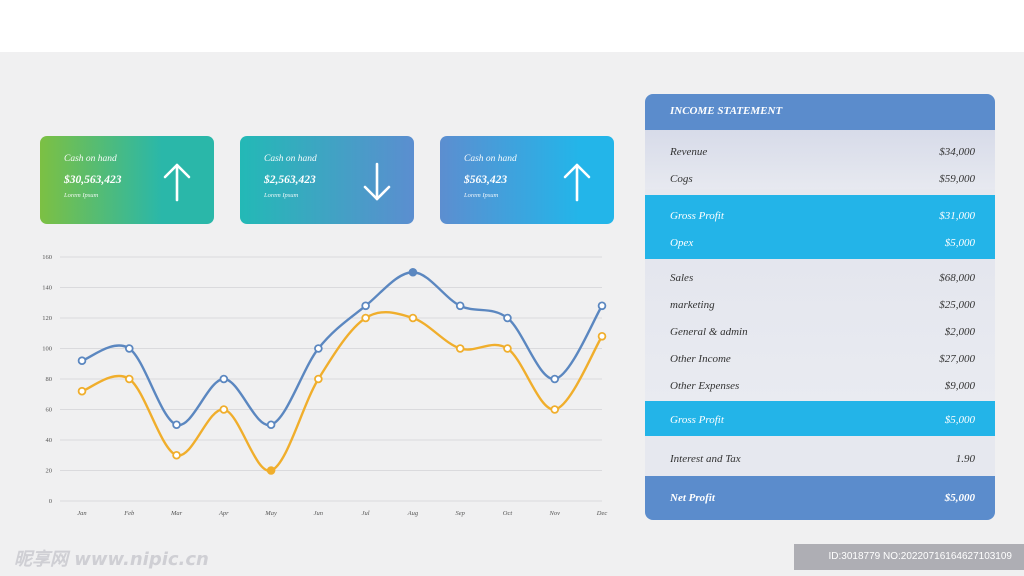  Describe the element at coordinates (49, 410) in the screenshot. I see `y-tick-label: 60` at that location.